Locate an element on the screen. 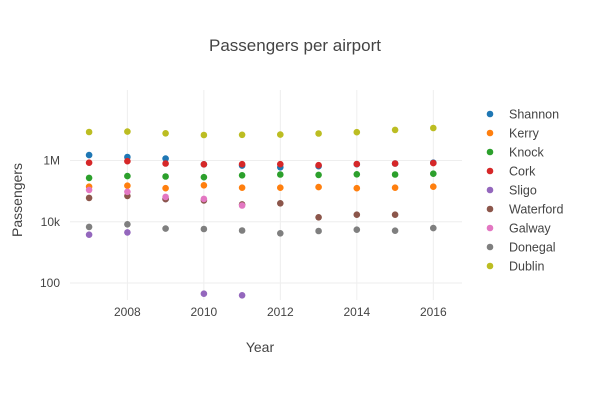  legend-label-knock: Knock is located at coordinates (526, 153).